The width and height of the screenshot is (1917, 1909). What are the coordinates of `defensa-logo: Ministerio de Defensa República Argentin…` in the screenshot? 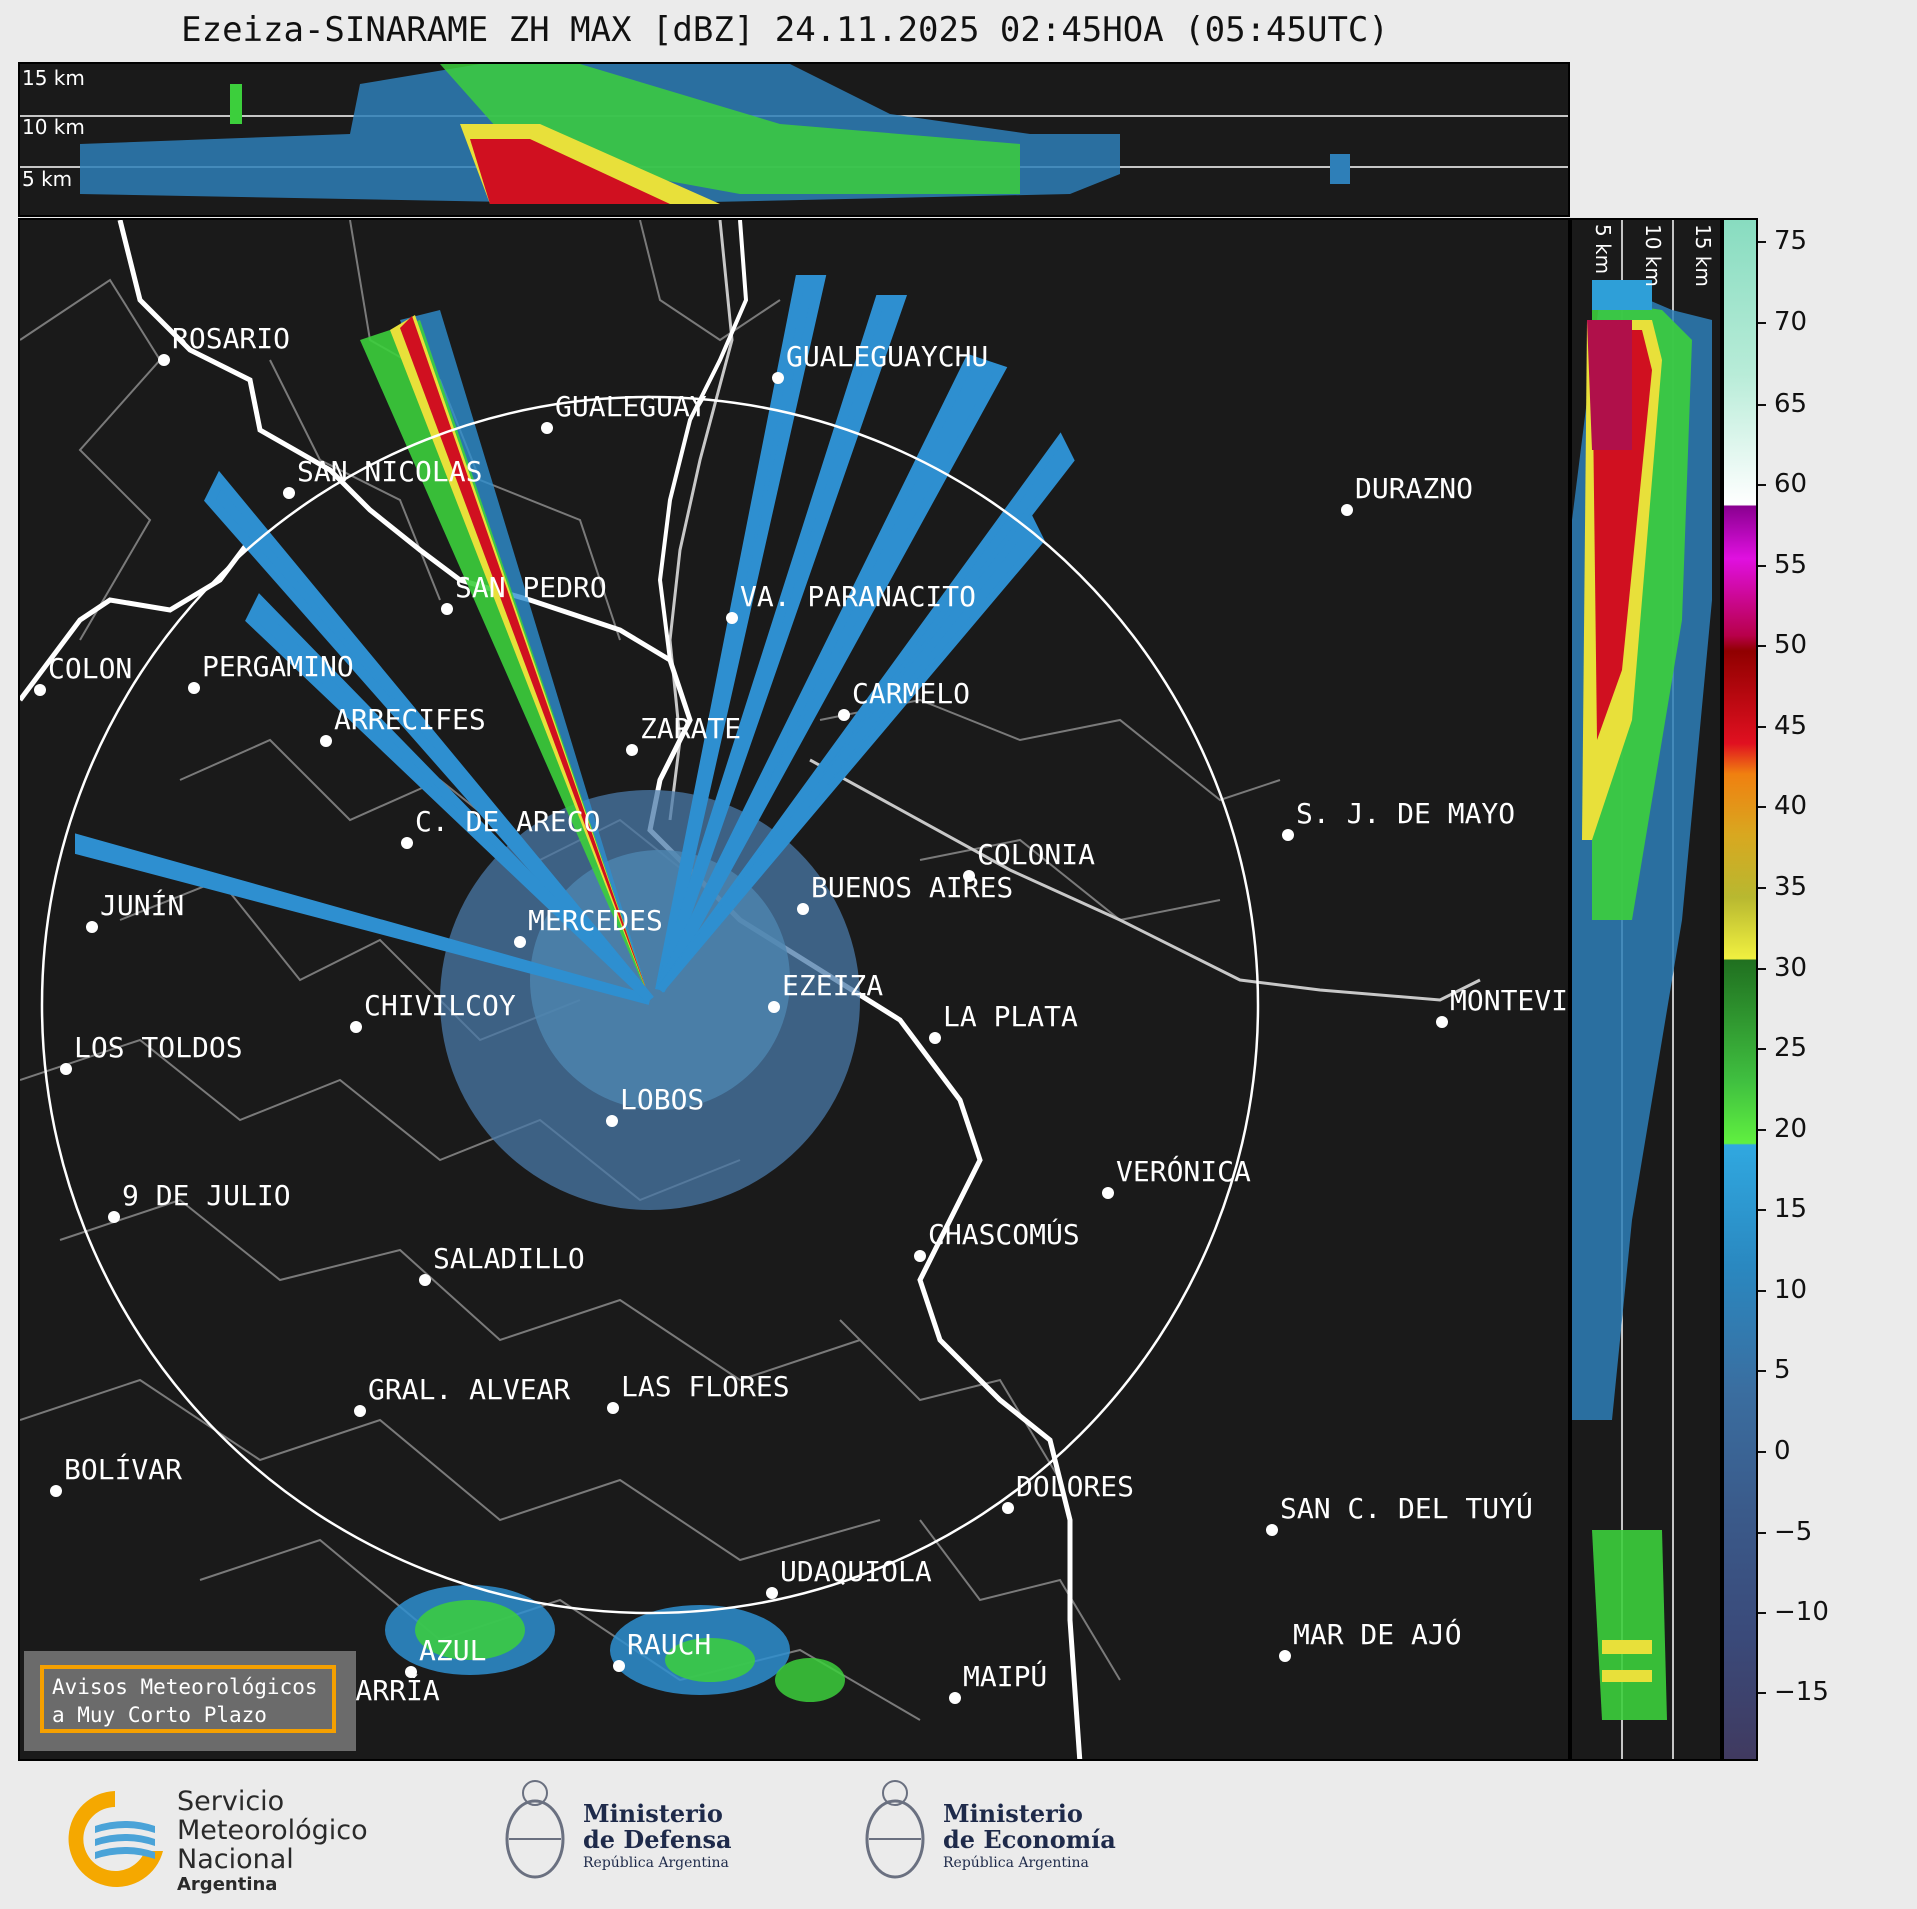 It's located at (645, 1837).